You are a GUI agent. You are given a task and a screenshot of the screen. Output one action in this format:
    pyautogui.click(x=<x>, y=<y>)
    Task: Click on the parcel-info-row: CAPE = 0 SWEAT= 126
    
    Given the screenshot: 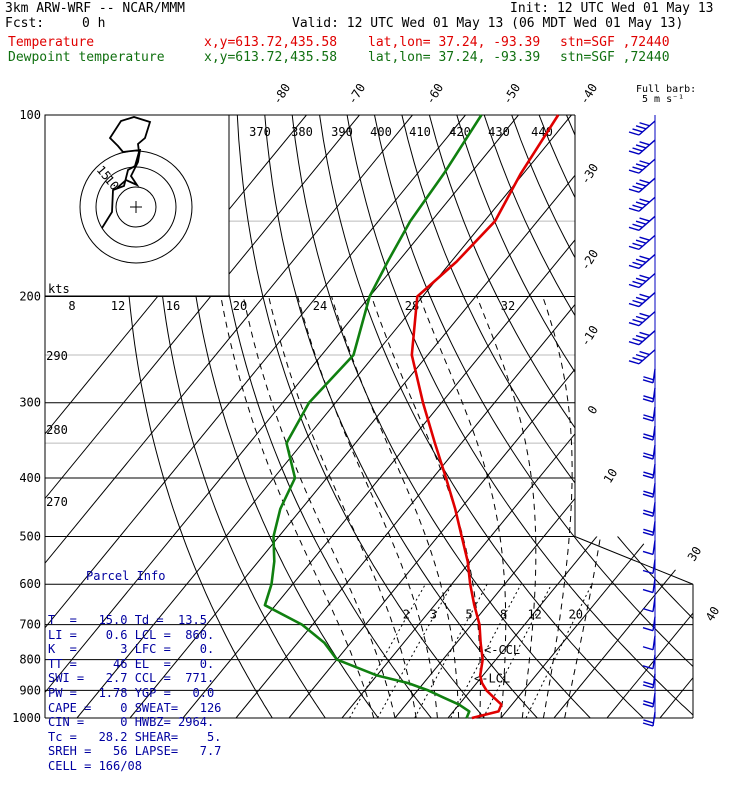 What is the action you would take?
    pyautogui.click(x=134, y=708)
    